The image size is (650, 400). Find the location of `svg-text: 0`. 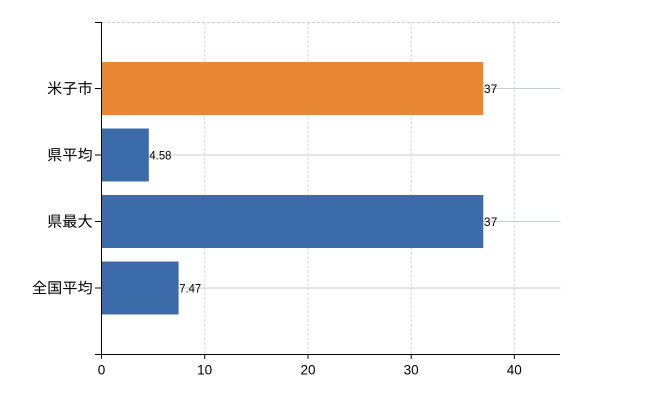

svg-text: 0 is located at coordinates (102, 370).